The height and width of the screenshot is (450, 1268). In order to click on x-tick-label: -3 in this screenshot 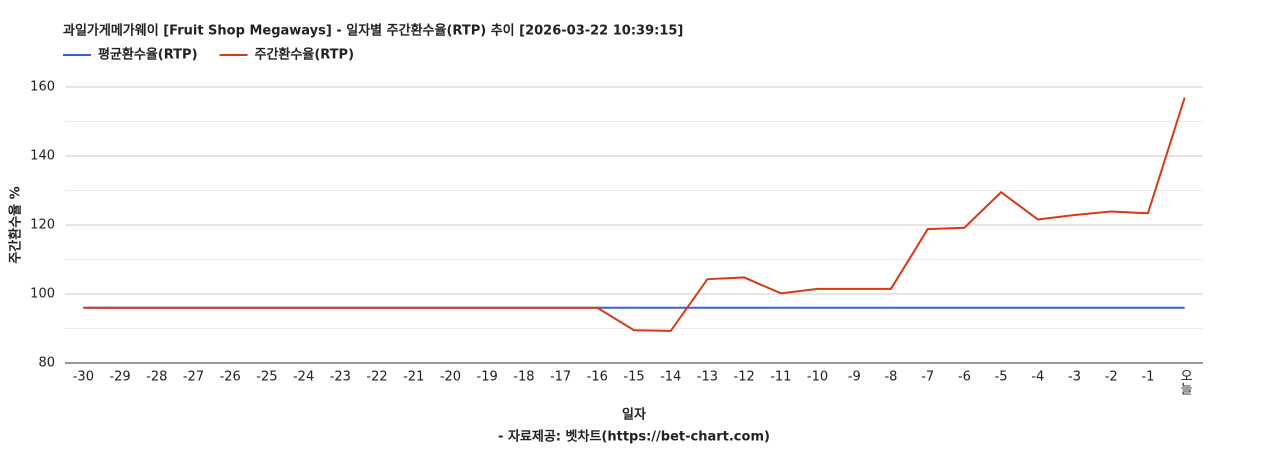, I will do `click(1074, 377)`.